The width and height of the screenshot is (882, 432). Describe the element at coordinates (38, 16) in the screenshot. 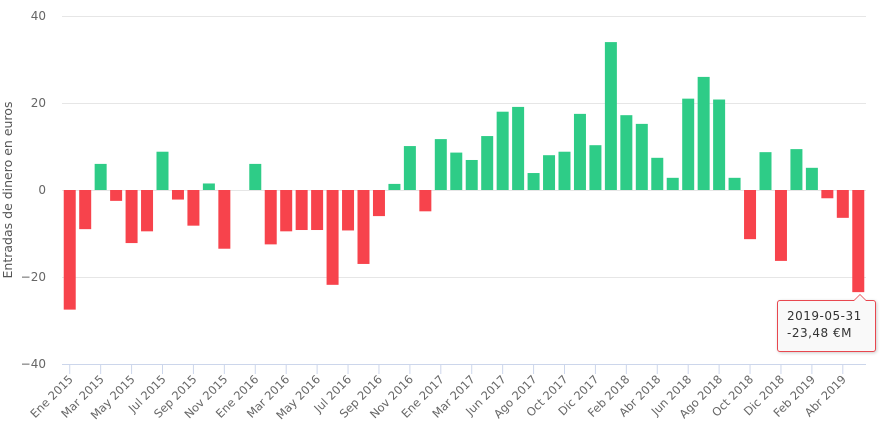

I see `y-tick-label: 40` at that location.